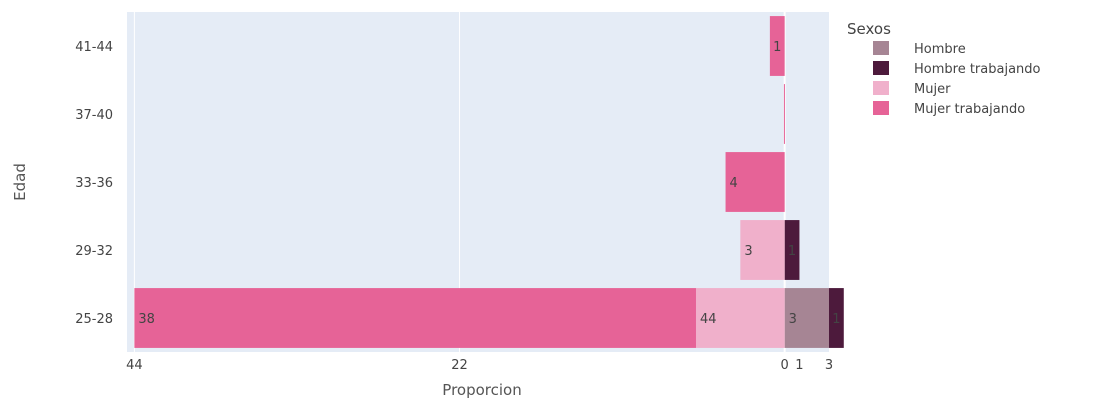 This screenshot has height=399, width=1106. I want to click on bar-label: 44, so click(708, 319).